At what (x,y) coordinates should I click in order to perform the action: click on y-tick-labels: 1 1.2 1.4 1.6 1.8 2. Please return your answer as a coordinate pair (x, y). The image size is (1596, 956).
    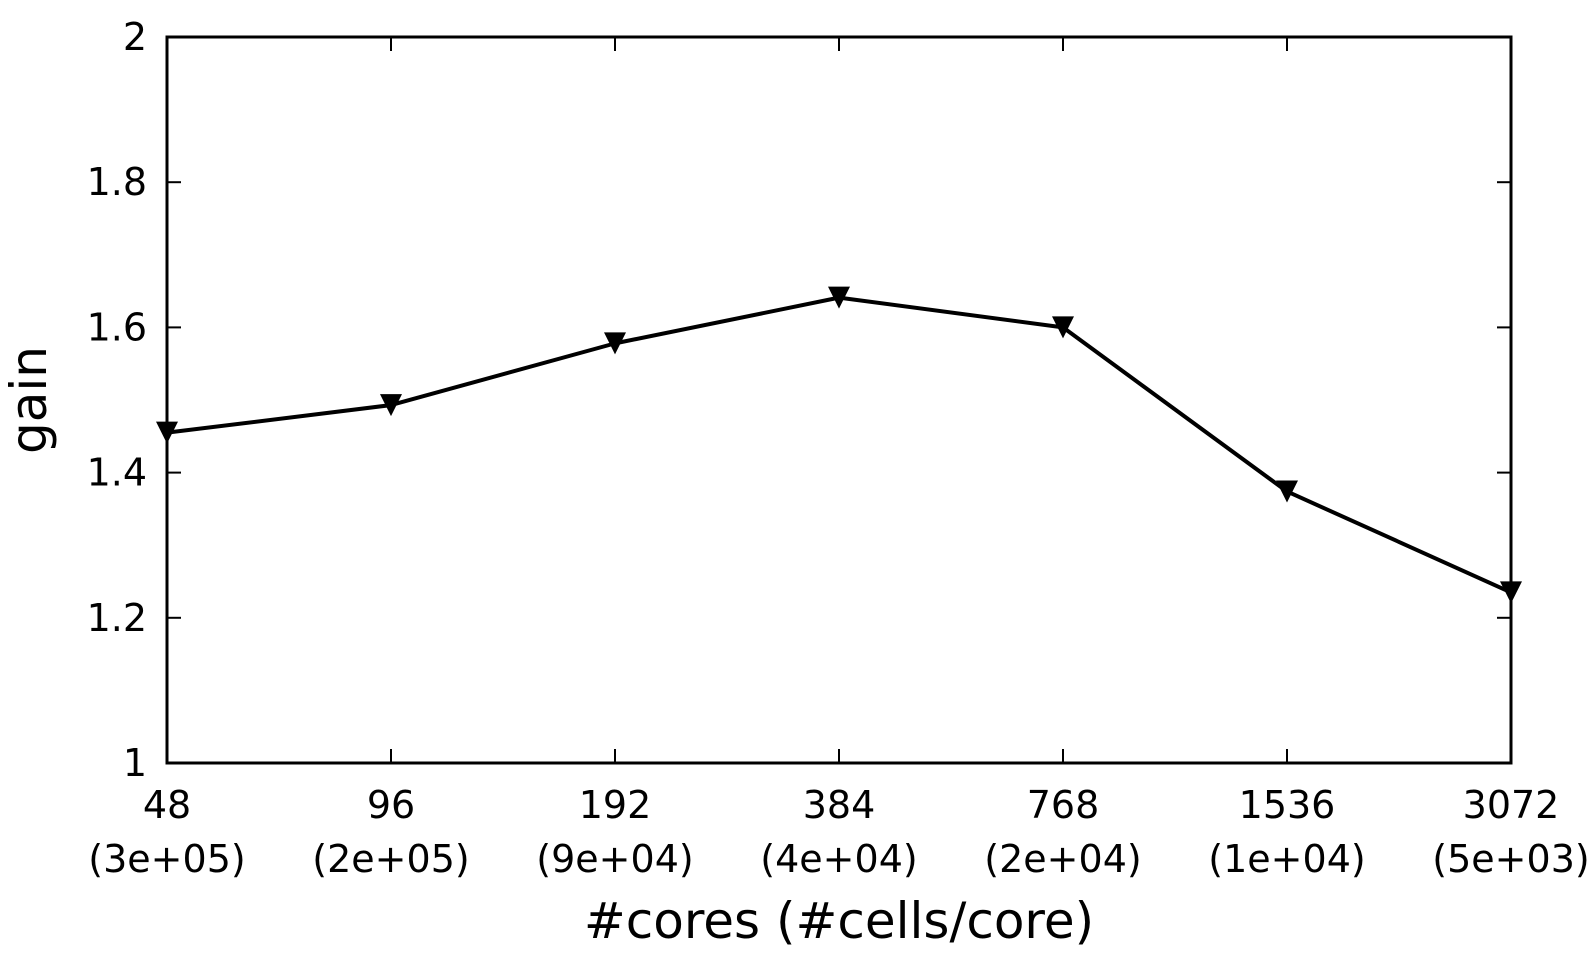
    Looking at the image, I should click on (117, 400).